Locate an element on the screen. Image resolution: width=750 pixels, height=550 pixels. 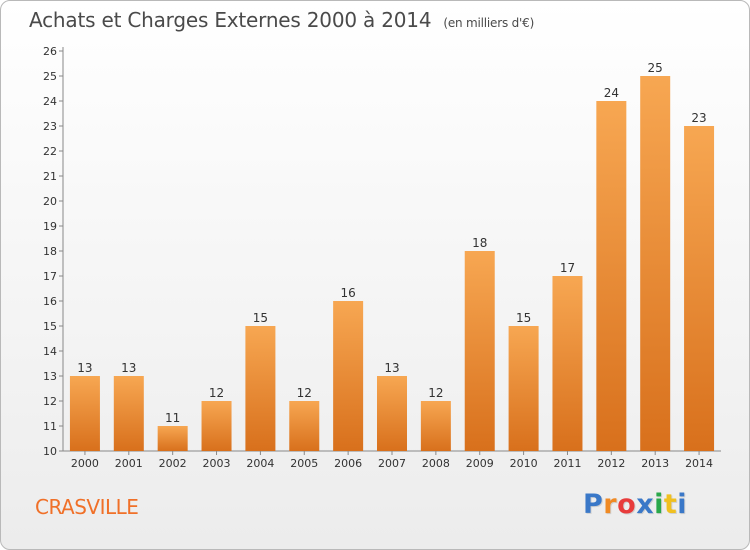
y-tick-label: 20 is located at coordinates (50, 201).